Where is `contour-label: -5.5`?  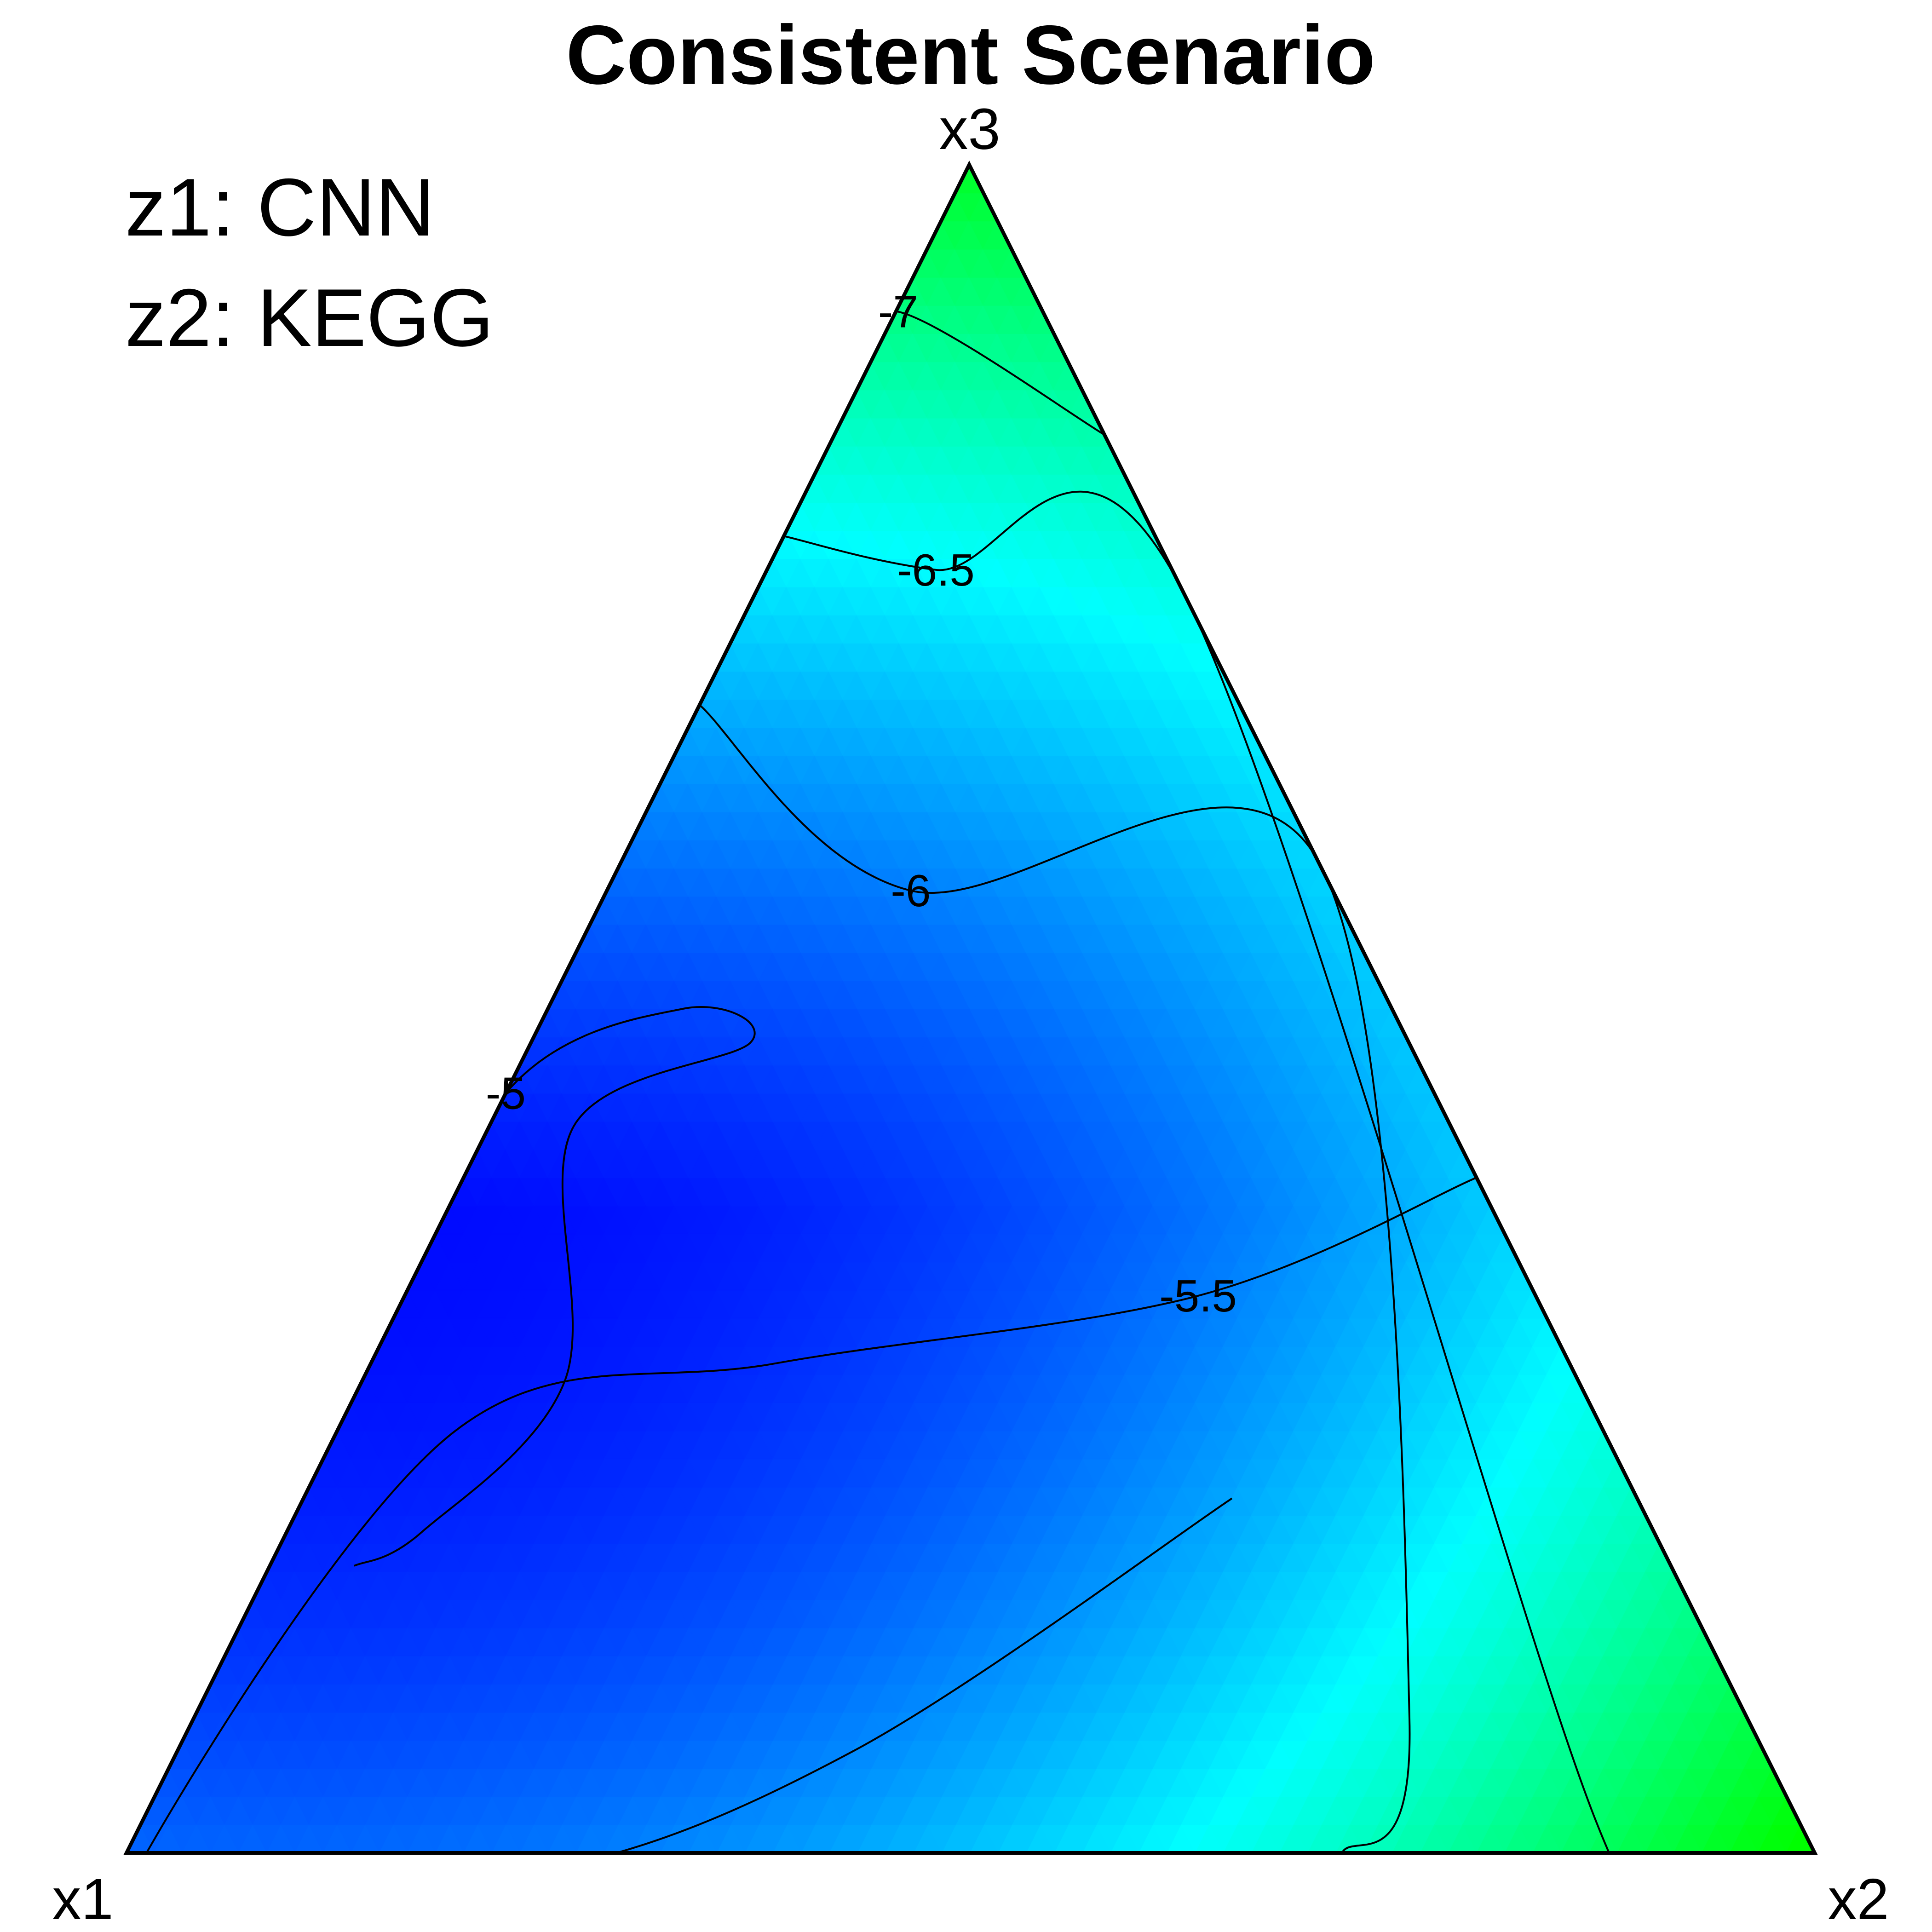
contour-label: -5.5 is located at coordinates (1198, 1296).